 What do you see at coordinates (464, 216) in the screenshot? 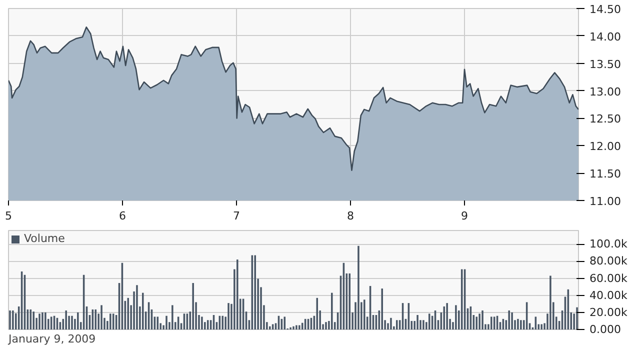
I see `x-tick-label: 9` at bounding box center [464, 216].